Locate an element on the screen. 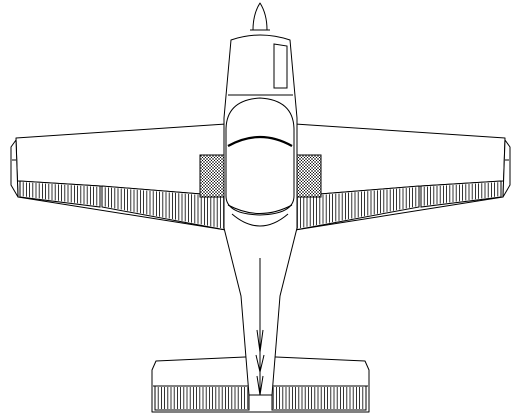 Image resolution: width=521 pixels, height=416 pixels. exhaust-panel is located at coordinates (280, 66).